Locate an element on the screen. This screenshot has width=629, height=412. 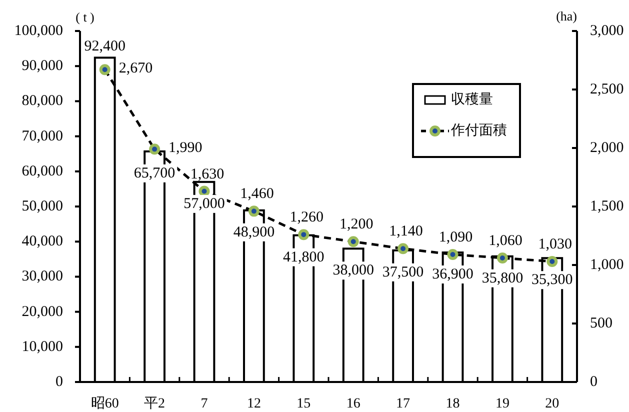
bar-label: 92,400 is located at coordinates (105, 46).